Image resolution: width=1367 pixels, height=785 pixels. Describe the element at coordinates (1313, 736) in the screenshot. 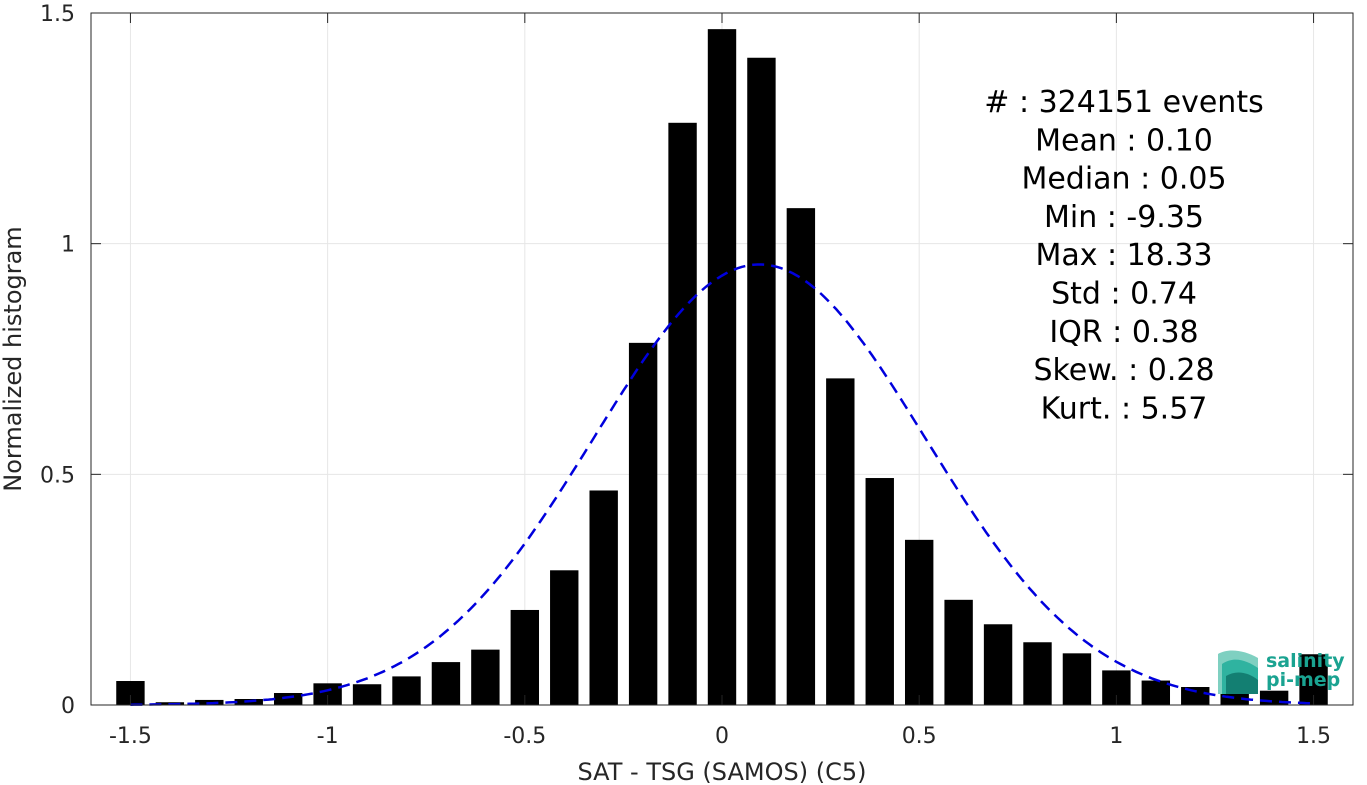

I see `x-tick-label: 1.5` at that location.